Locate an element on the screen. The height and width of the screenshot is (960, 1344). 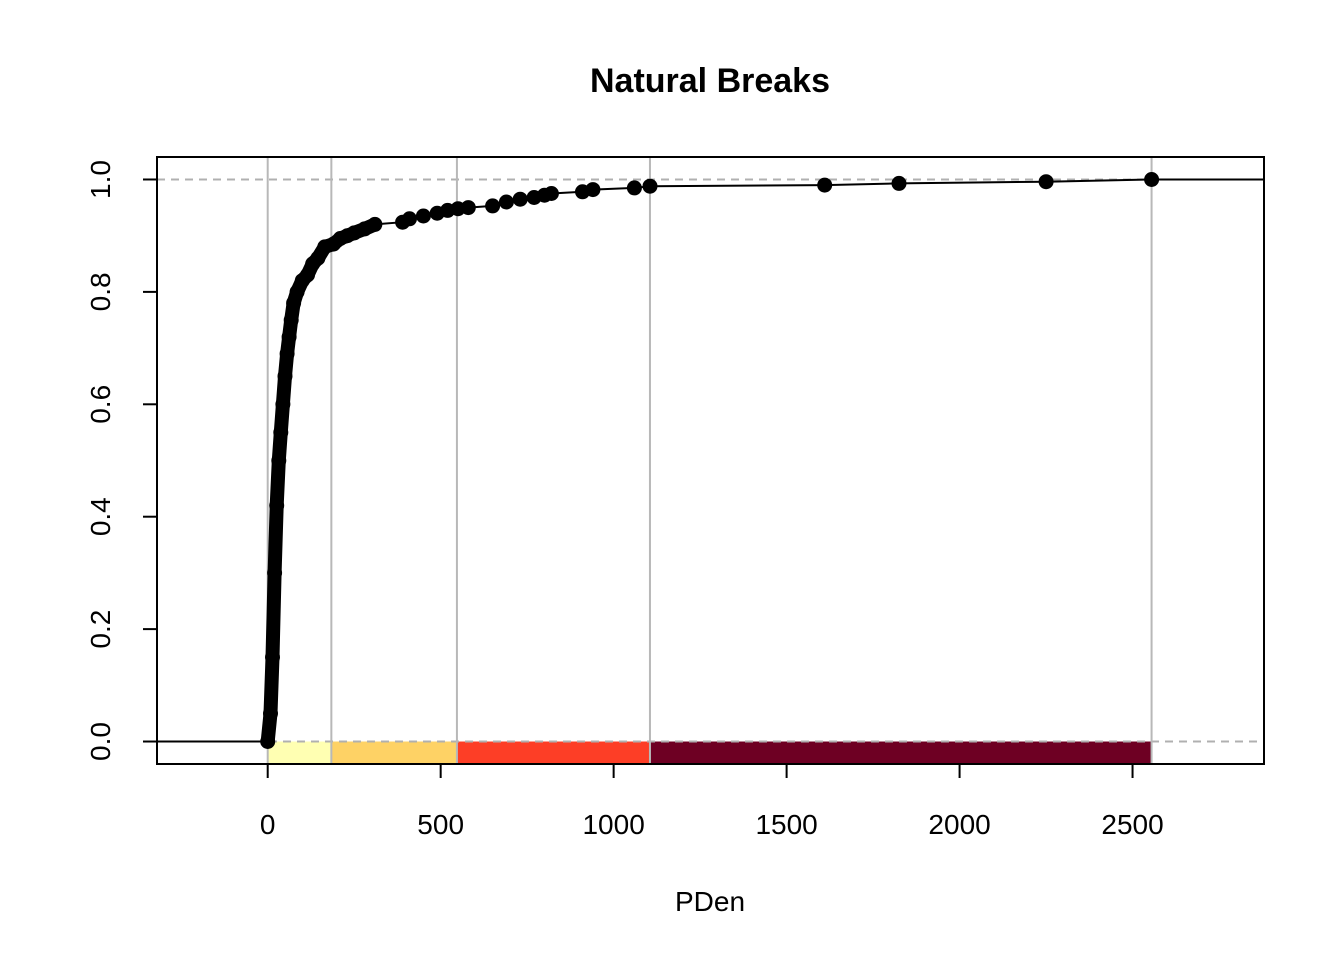
x-tick-label-4: 2000 is located at coordinates (959, 824).